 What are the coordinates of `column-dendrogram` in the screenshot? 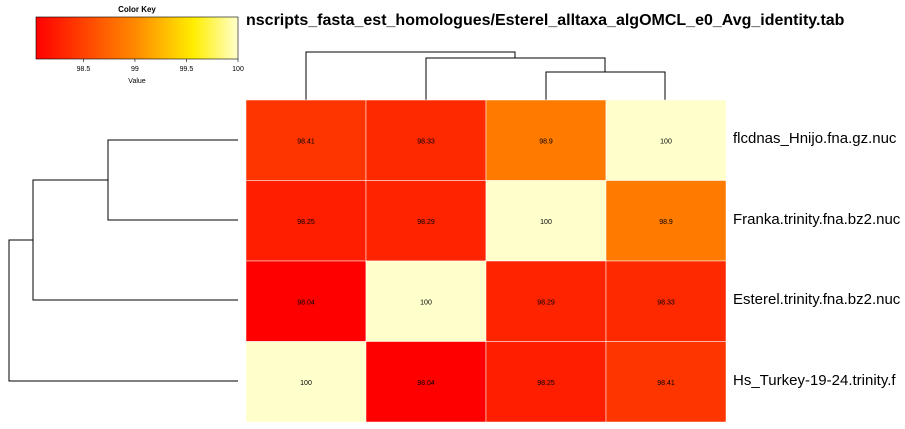 It's located at (485, 75).